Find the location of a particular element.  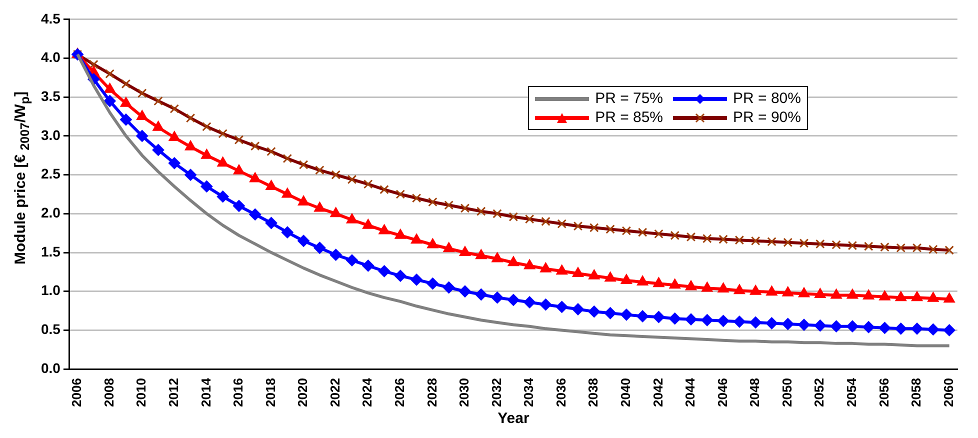

y-tick-label: 4.0 is located at coordinates (50, 57).